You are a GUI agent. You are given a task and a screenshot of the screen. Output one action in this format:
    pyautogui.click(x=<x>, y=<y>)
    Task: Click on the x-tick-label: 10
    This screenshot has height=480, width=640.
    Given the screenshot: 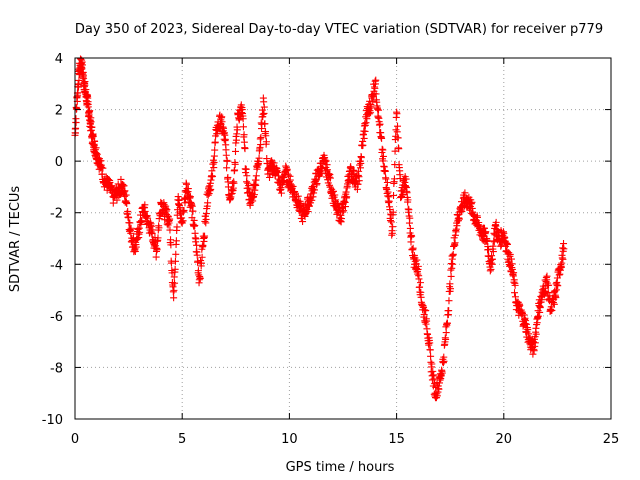 What is the action you would take?
    pyautogui.click(x=289, y=439)
    